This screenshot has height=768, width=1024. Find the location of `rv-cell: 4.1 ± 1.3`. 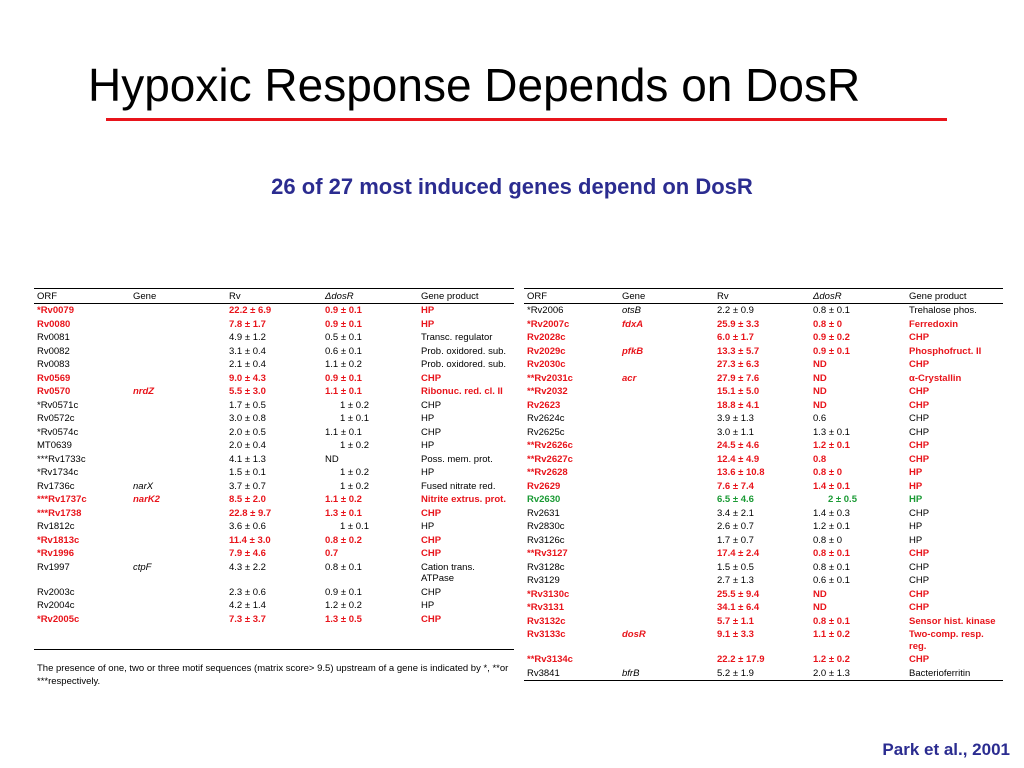

rv-cell: 4.1 ± 1.3 is located at coordinates (247, 459).